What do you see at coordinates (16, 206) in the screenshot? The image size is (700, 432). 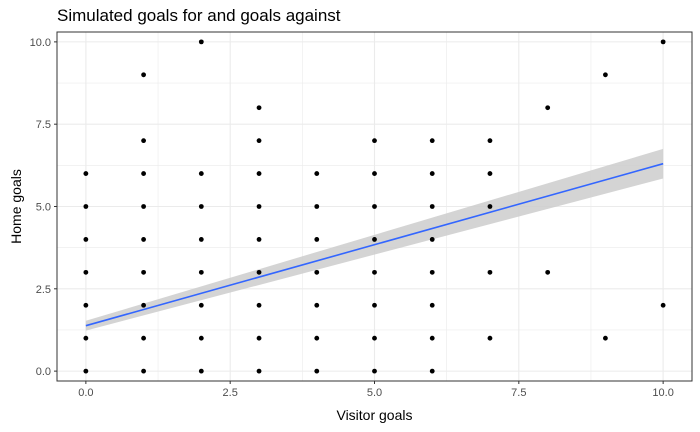 I see `y-axis-title: Home goals` at bounding box center [16, 206].